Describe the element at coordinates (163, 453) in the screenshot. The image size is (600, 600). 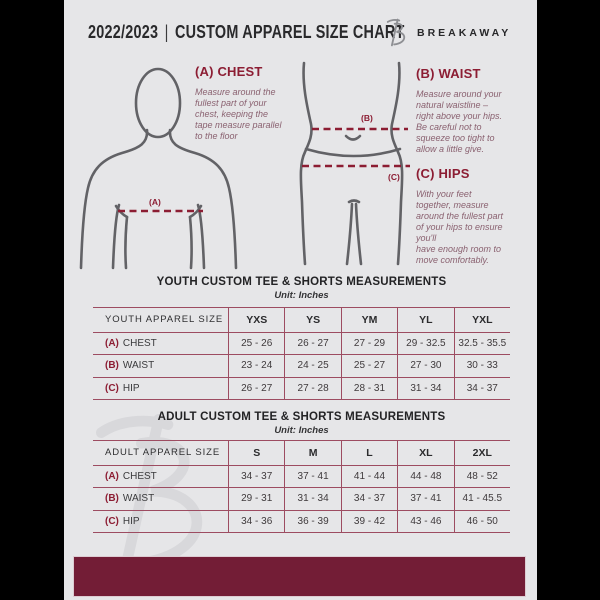
I see `adult-size-column-header: ADULT APPAREL SIZE` at that location.